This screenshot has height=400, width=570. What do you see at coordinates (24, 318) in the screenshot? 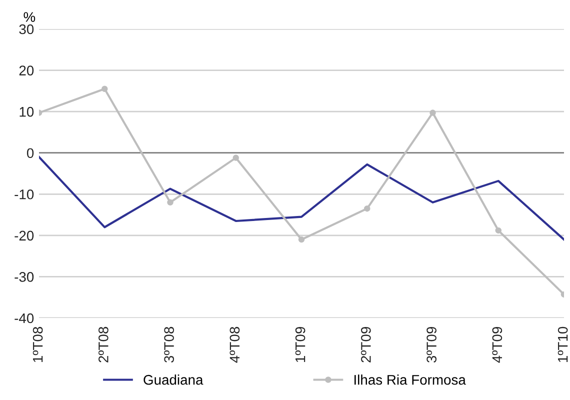
I see `y-tick-label: -40` at bounding box center [24, 318].